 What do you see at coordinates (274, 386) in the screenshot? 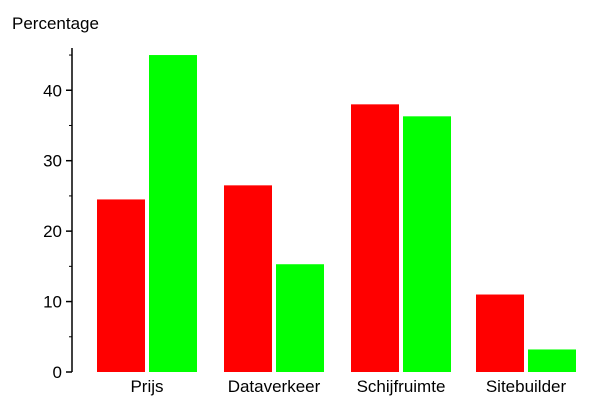
I see `x-category-label: Dataverkeer` at bounding box center [274, 386].